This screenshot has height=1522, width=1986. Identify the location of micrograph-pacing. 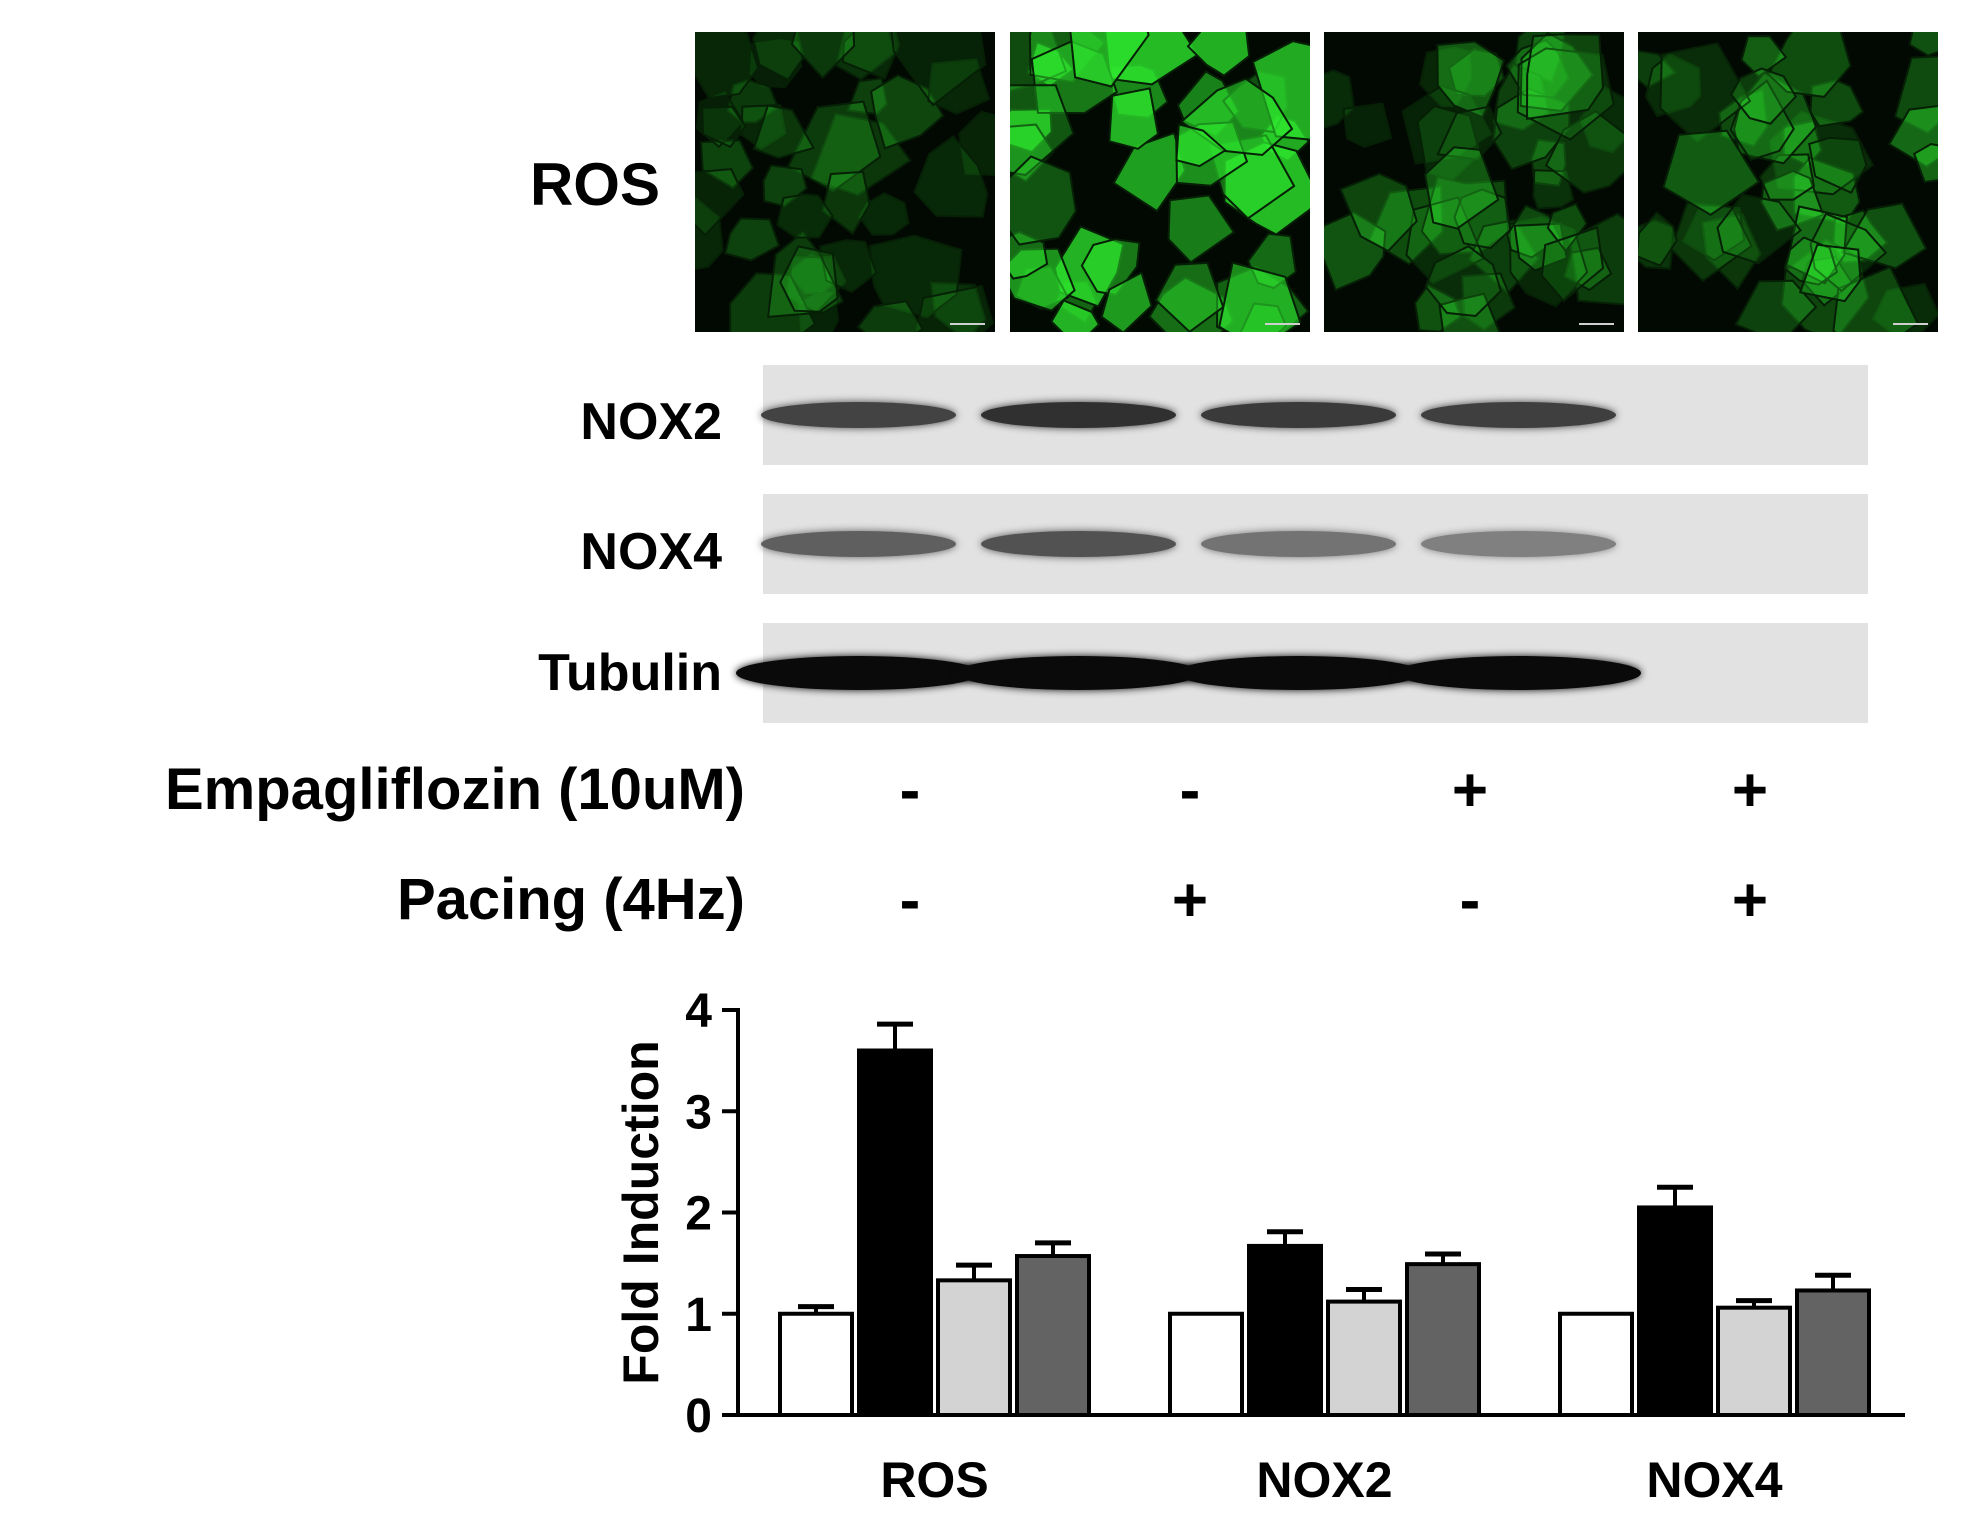
(1160, 182).